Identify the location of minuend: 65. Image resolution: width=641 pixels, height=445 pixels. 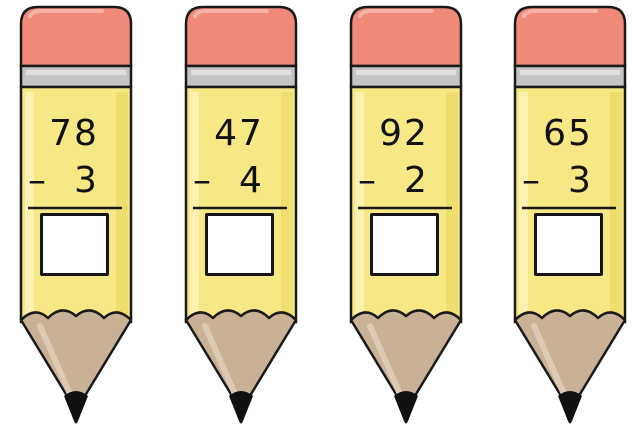
(568, 133).